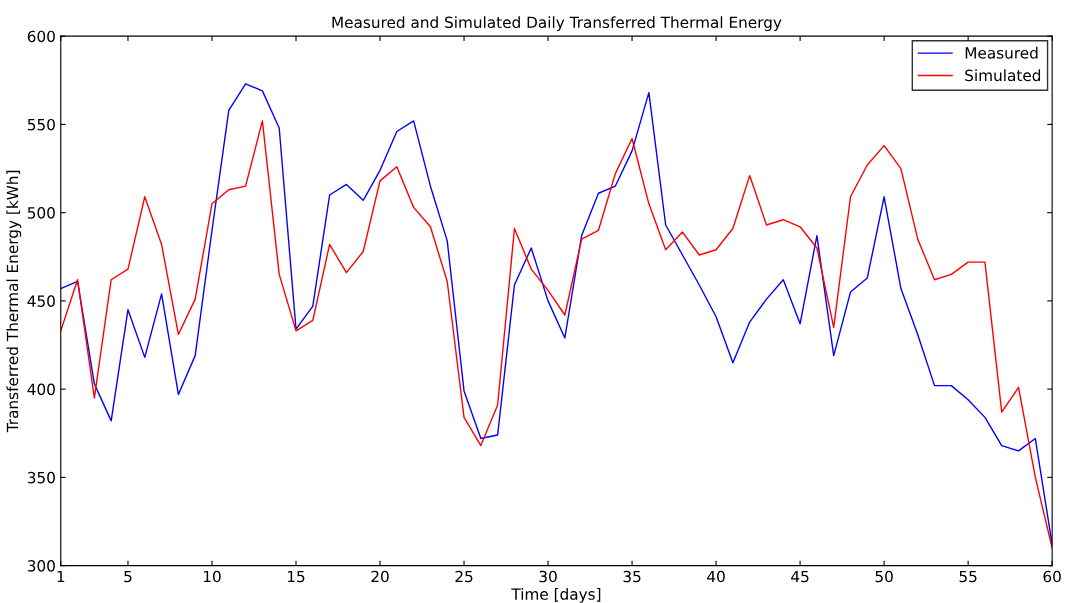 This screenshot has width=1066, height=603. I want to click on x-tick-label: 50, so click(884, 576).